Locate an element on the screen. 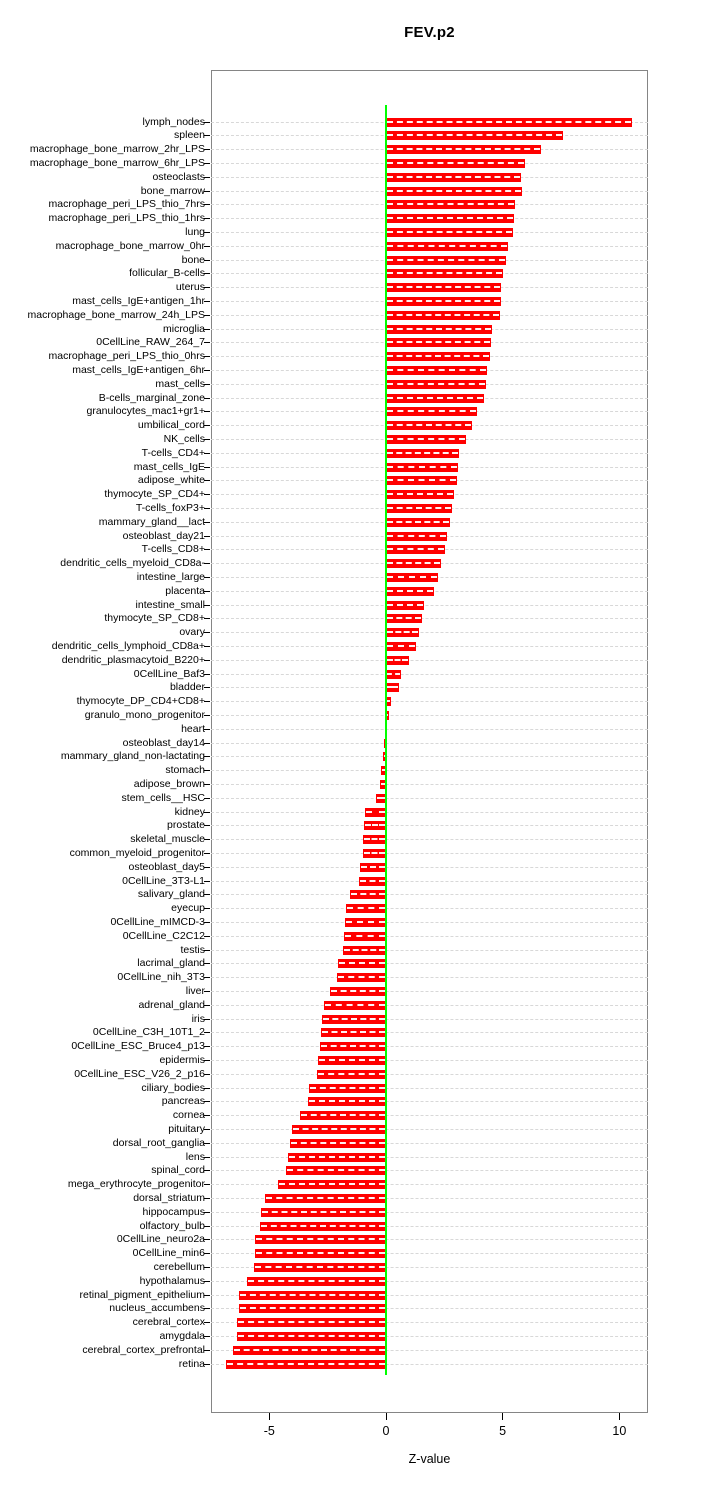 The width and height of the screenshot is (720, 1485). category-label: prostate is located at coordinates (186, 825).